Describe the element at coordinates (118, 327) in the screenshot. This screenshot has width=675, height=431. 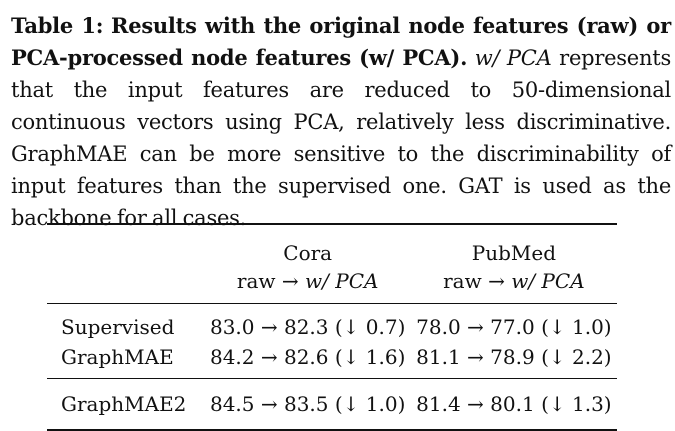
I see `row-method: Supervised` at that location.